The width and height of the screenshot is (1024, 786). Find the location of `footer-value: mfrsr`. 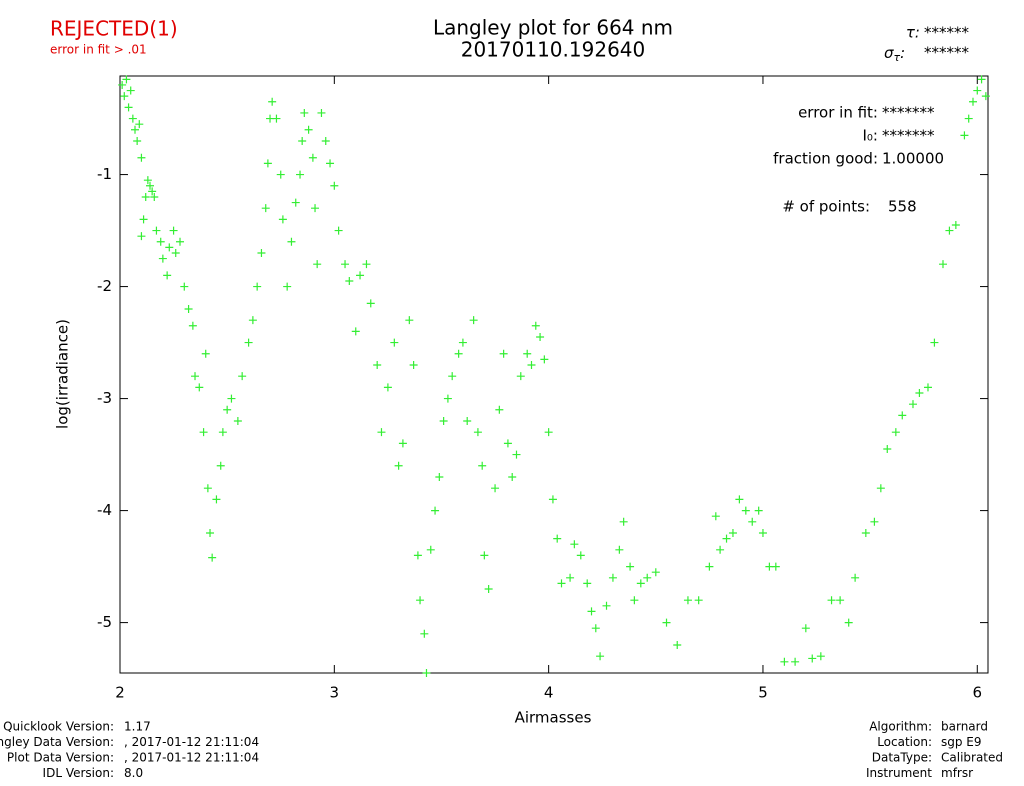

footer-value: mfrsr is located at coordinates (957, 773).